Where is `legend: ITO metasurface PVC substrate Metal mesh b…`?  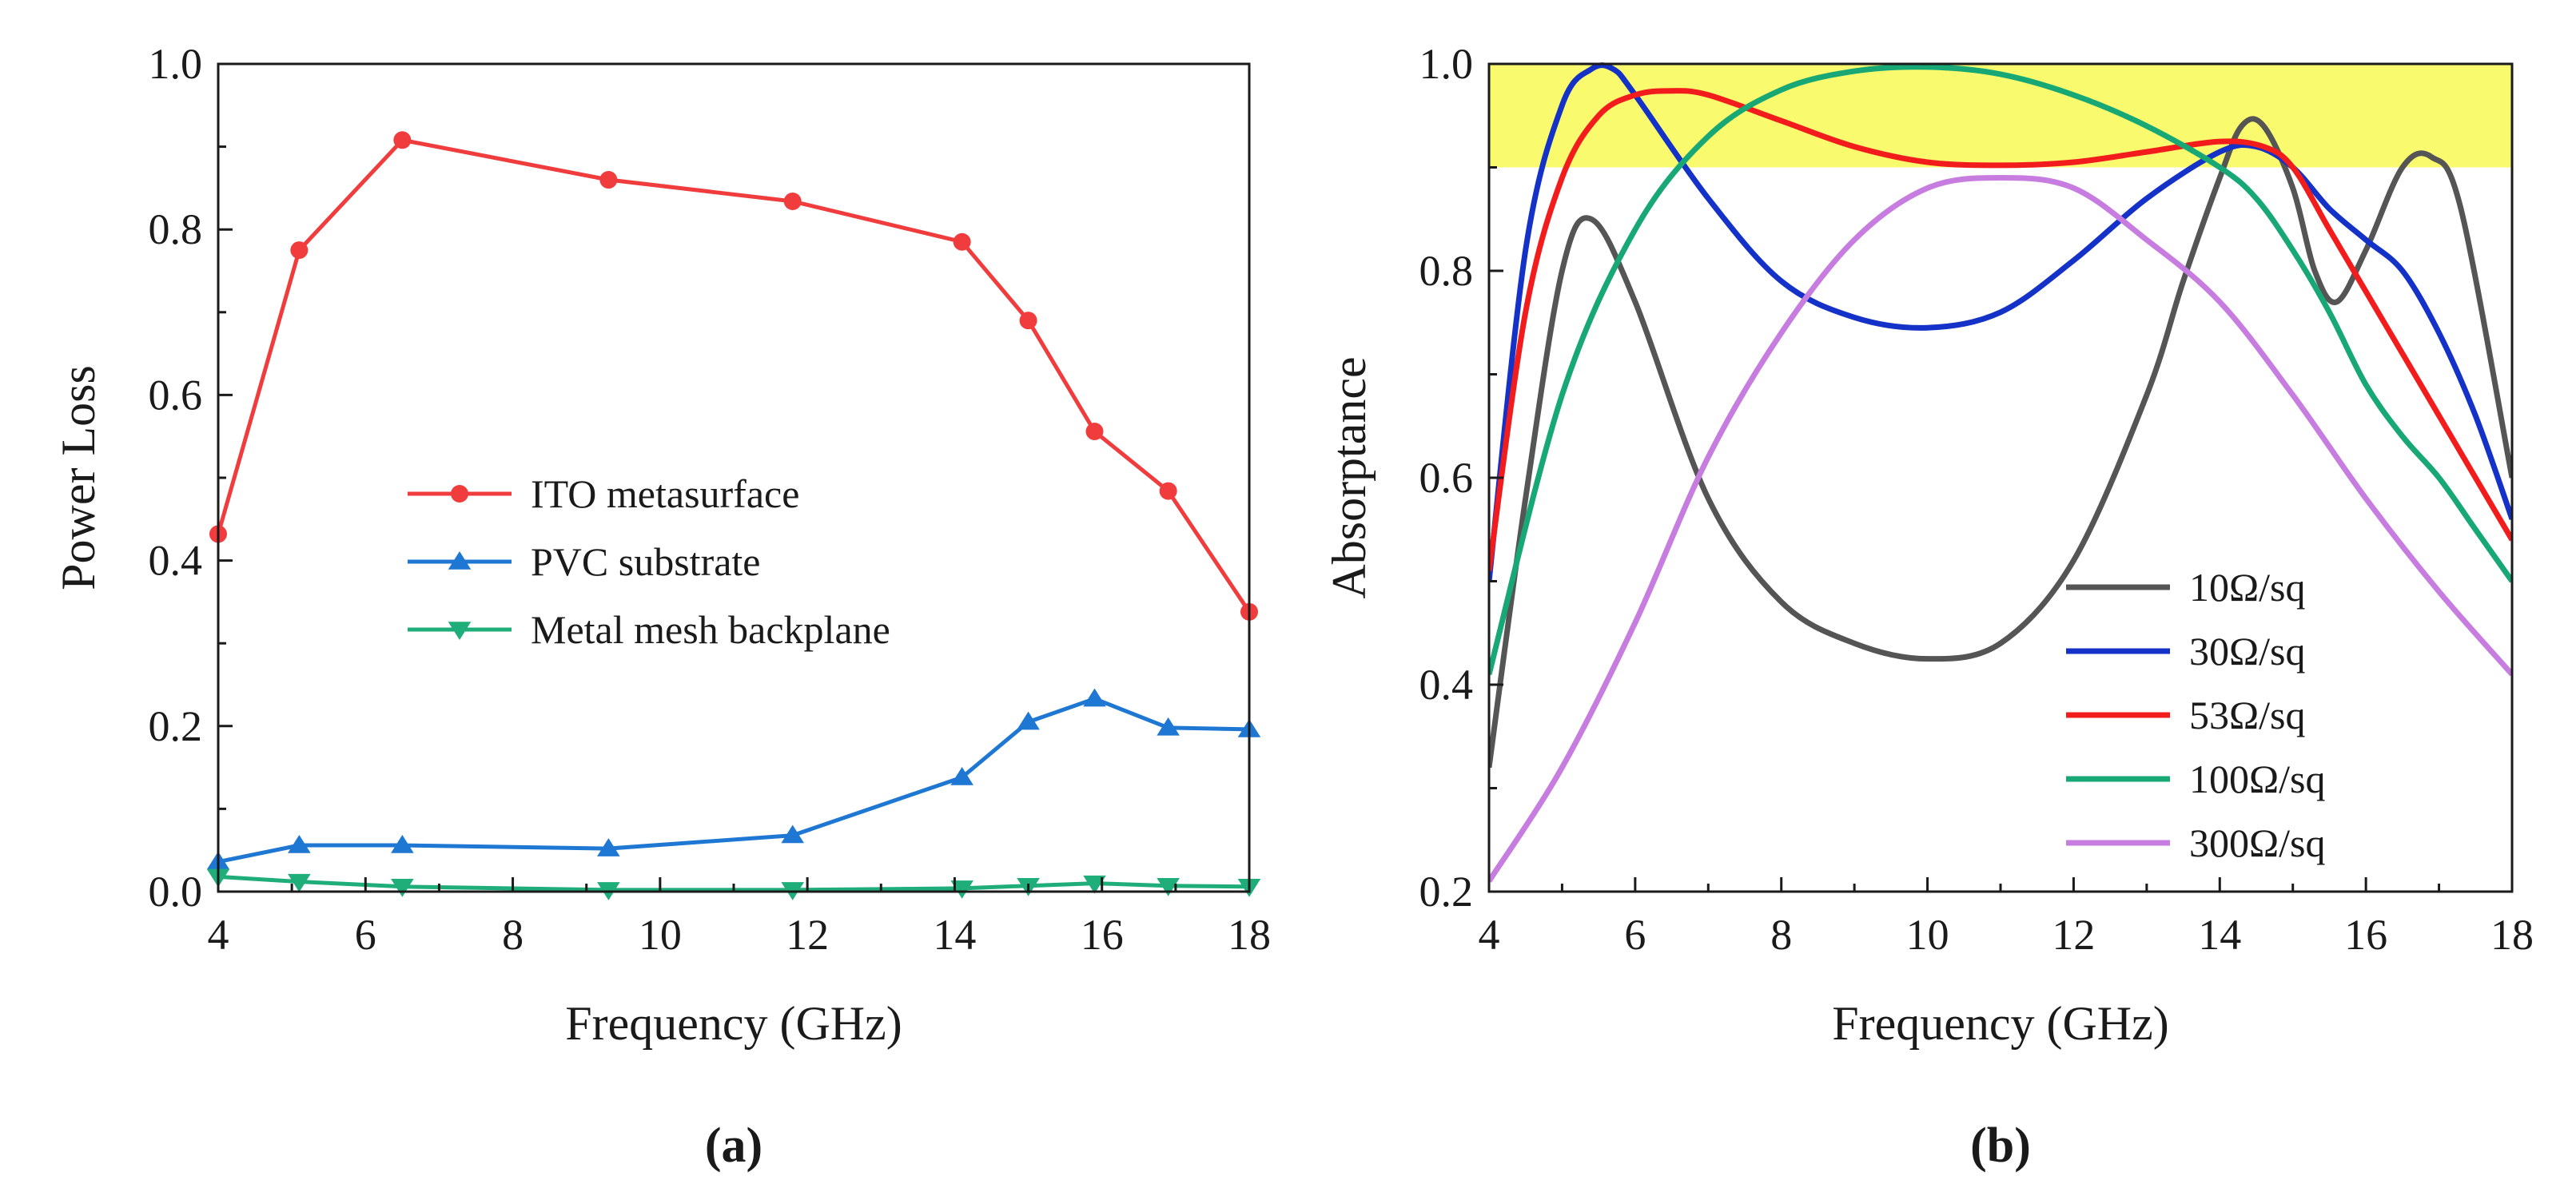
legend: ITO metasurface PVC substrate Metal mesh b… is located at coordinates (649, 561).